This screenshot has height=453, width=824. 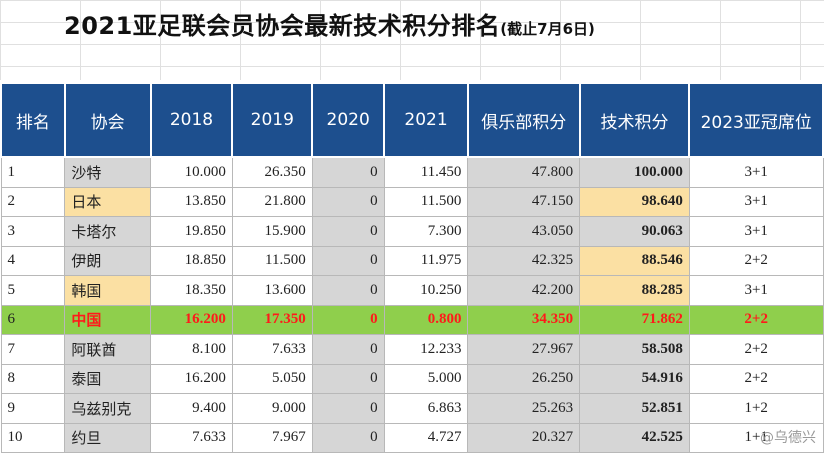 What do you see at coordinates (634, 378) in the screenshot?
I see `technical-points-cell: 54.916` at bounding box center [634, 378].